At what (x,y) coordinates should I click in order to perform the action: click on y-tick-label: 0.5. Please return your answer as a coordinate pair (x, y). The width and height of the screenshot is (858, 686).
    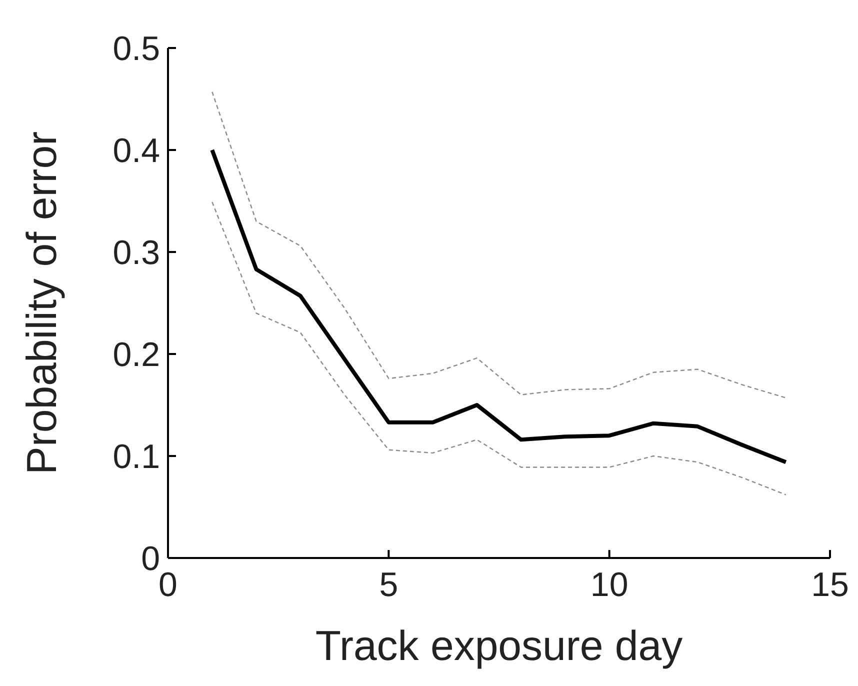
    Looking at the image, I should click on (136, 49).